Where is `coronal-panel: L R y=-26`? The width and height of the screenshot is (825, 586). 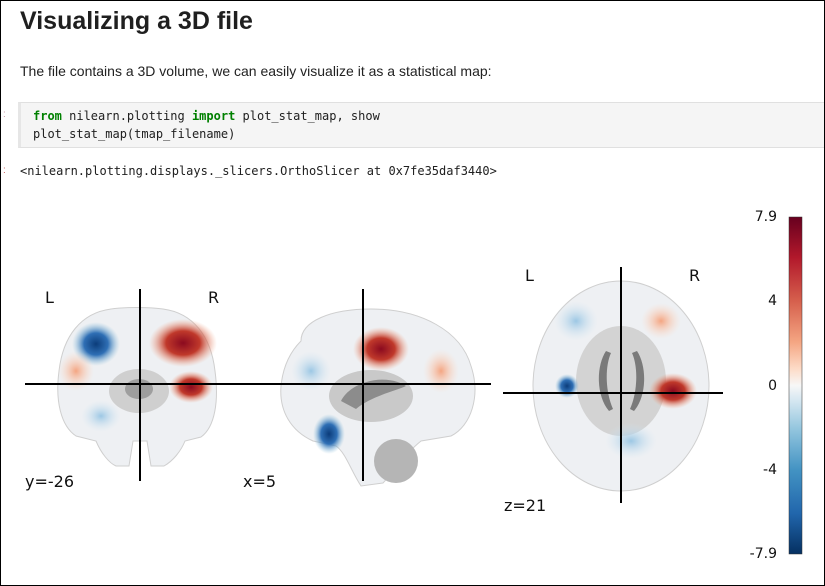
coronal-panel: L R y=-26 is located at coordinates (132, 389).